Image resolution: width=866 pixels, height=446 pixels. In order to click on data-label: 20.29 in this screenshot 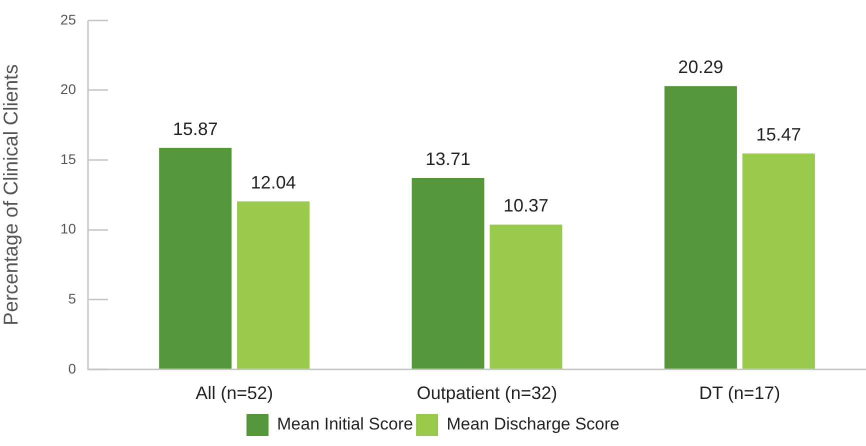, I will do `click(701, 67)`.